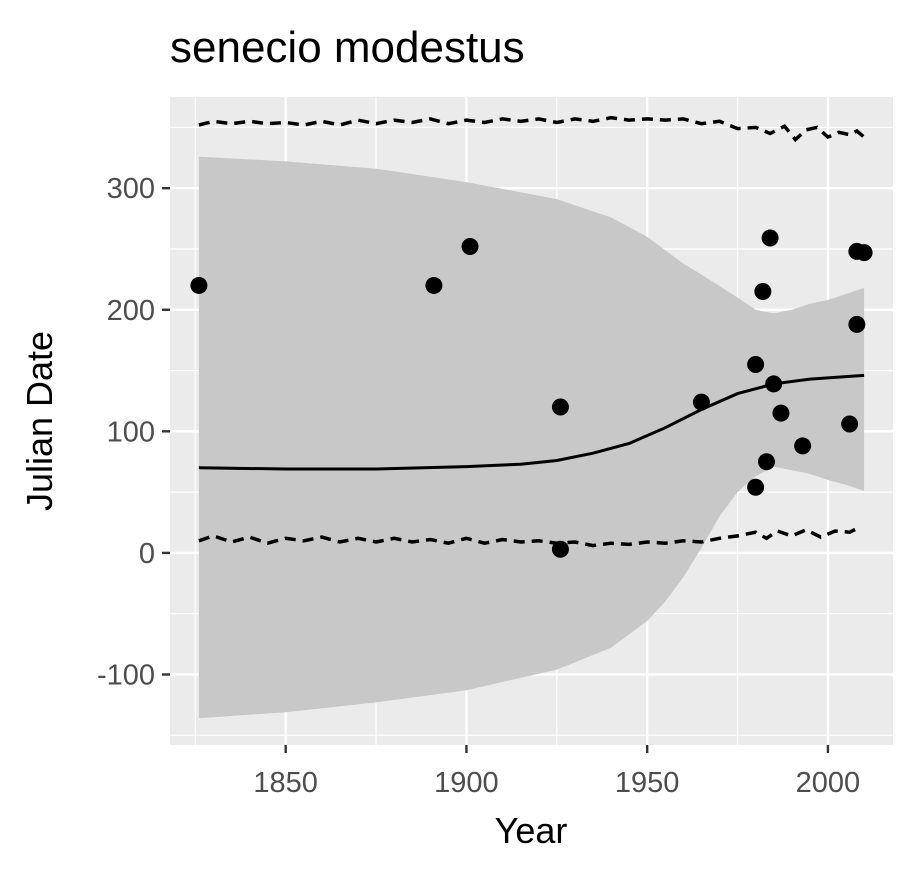 Image resolution: width=915 pixels, height=877 pixels. Describe the element at coordinates (347, 47) in the screenshot. I see `chart-title: senecio modestus` at that location.